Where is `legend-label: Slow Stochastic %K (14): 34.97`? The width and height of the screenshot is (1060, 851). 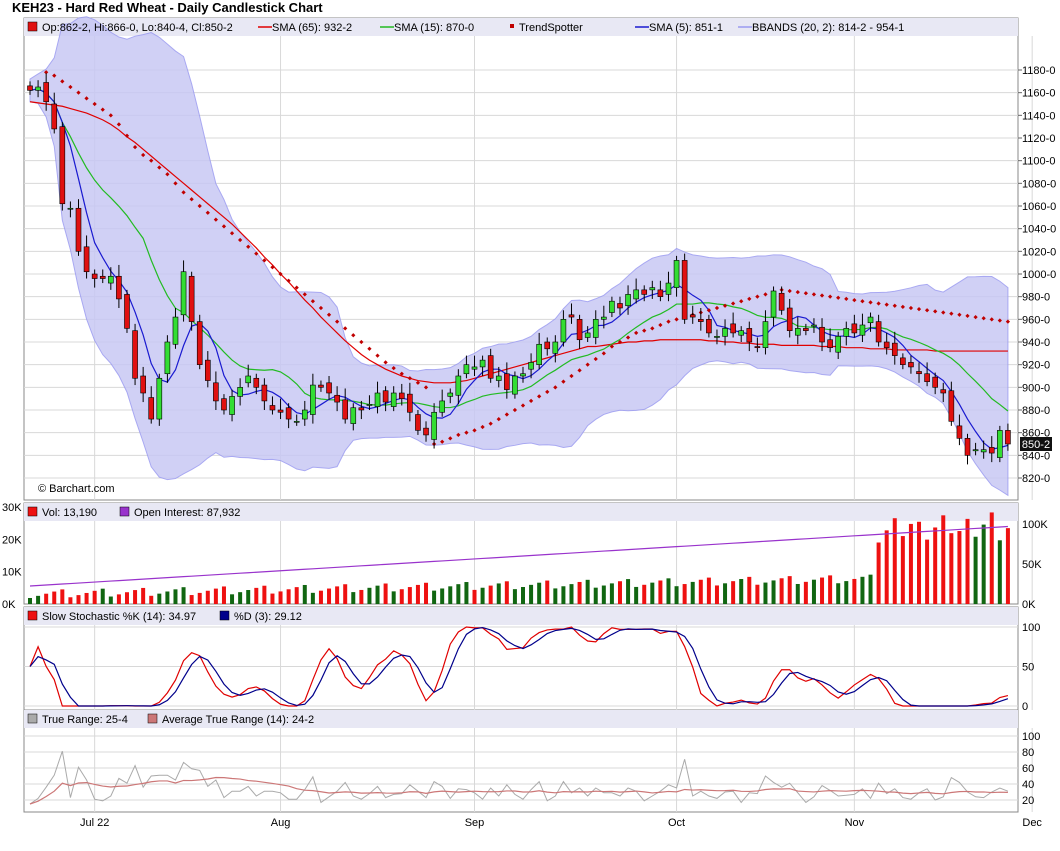
legend-label: Slow Stochastic %K (14): 34.97 is located at coordinates (119, 617).